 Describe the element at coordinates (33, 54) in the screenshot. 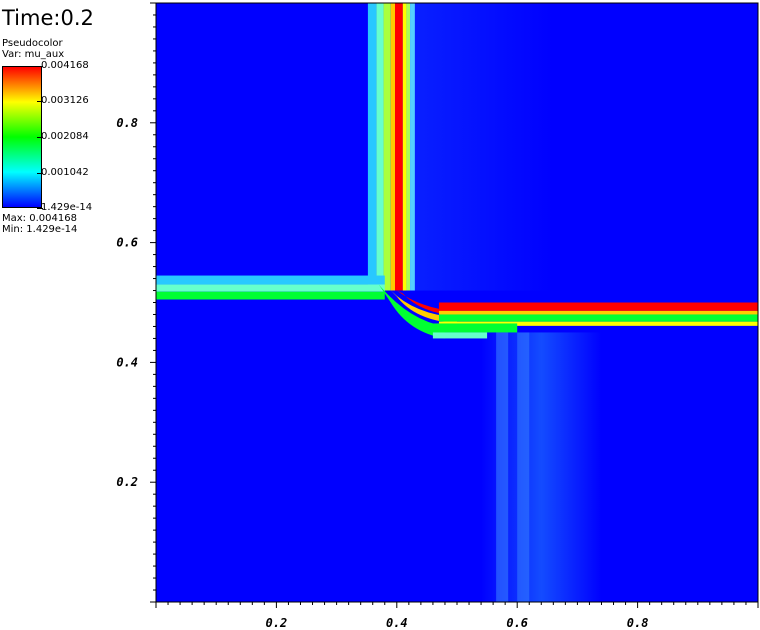

I see `legend-variable: Var: mu_aux` at that location.